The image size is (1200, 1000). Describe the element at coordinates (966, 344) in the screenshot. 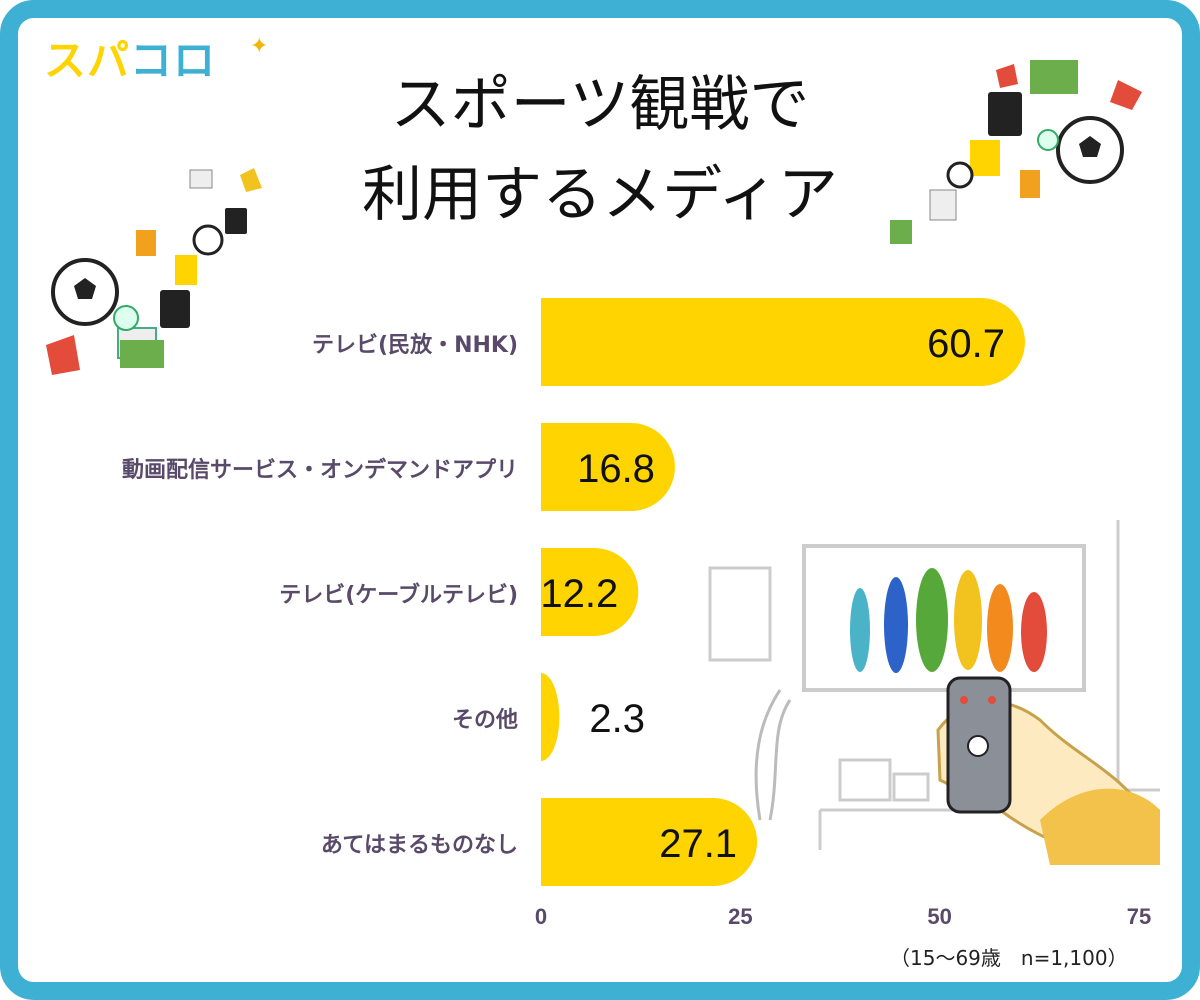

I see `data-label: 60.7` at that location.